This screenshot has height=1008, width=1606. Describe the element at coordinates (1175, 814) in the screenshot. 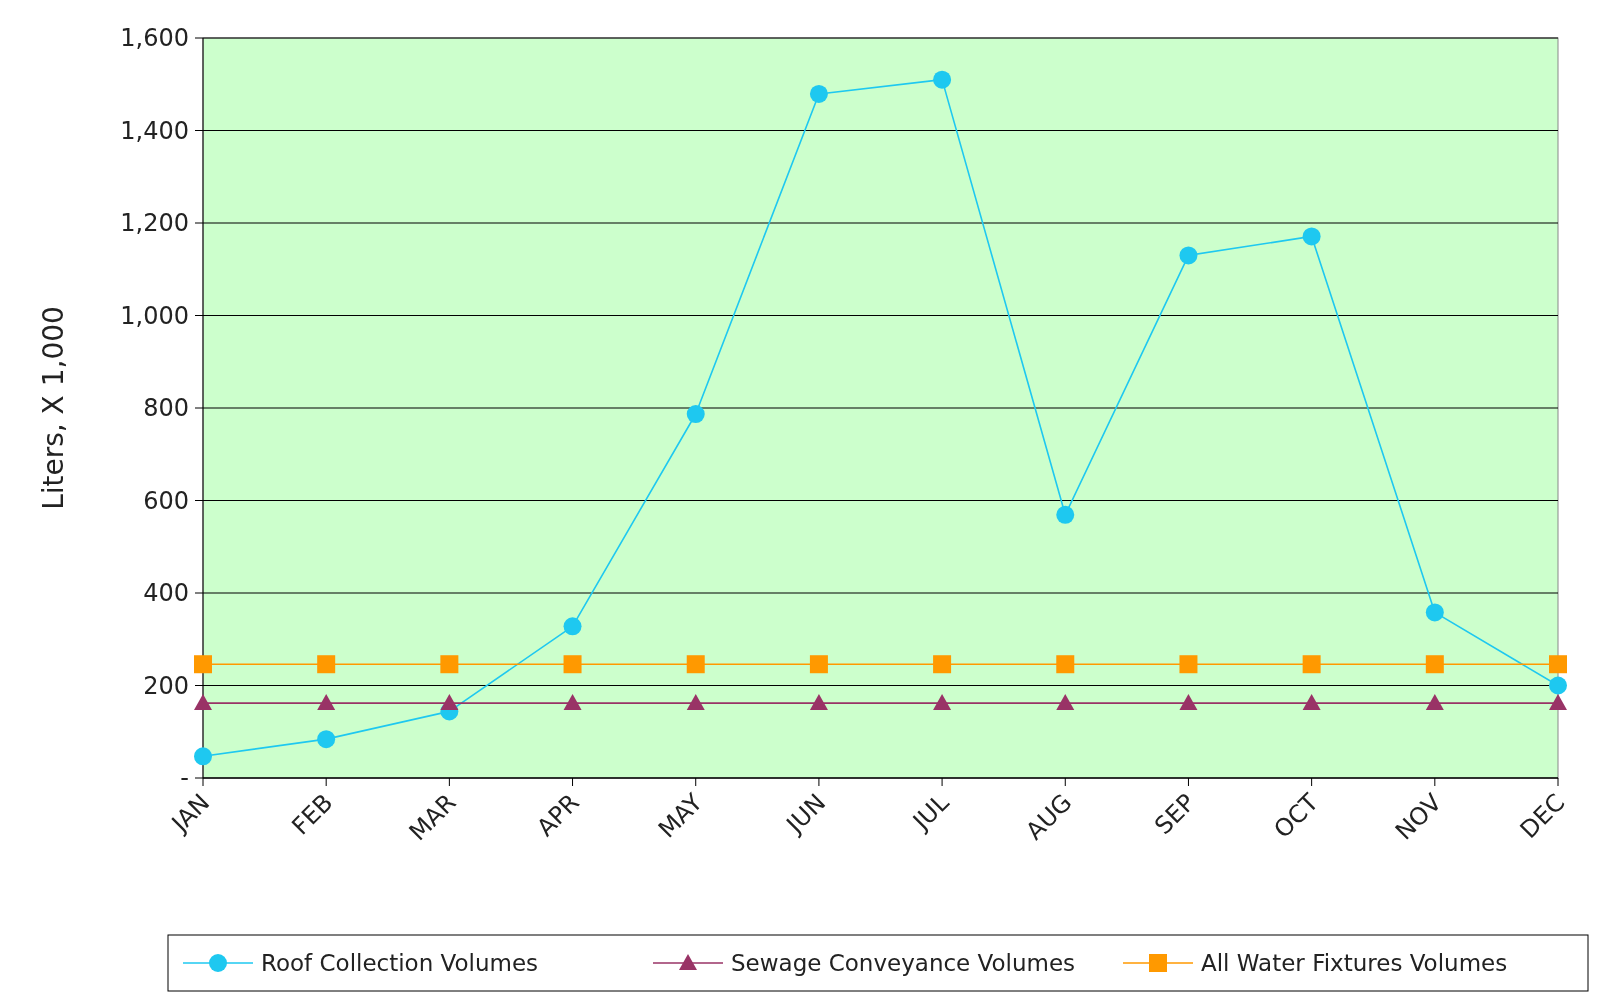

I see `x-tick-label: SEP` at that location.